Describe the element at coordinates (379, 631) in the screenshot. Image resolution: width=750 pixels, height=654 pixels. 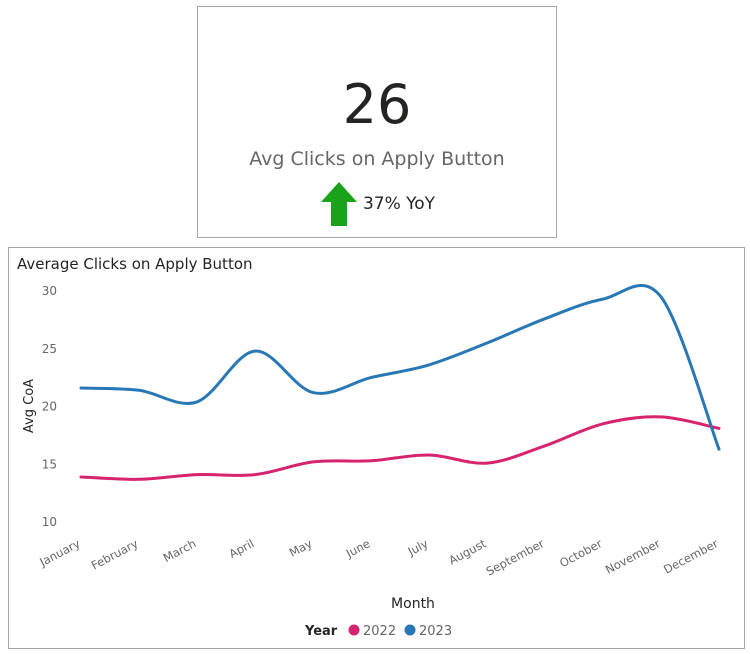
I see `legend-label-2022: 2022` at that location.